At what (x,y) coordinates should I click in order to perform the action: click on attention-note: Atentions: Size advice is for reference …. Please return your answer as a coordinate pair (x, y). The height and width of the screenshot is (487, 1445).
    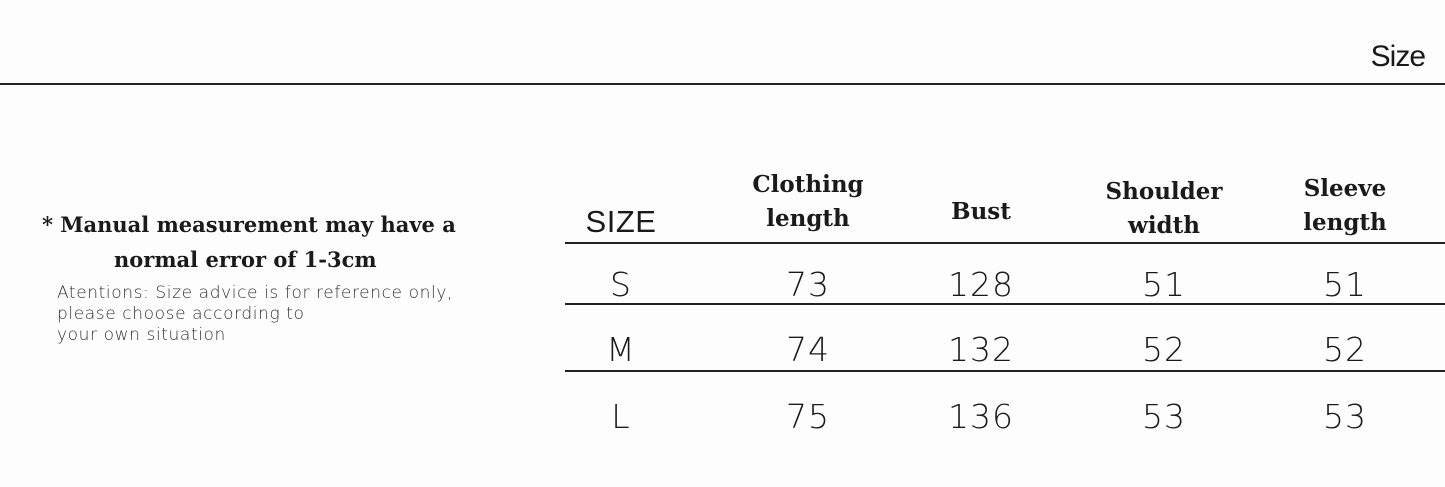
    Looking at the image, I should click on (255, 314).